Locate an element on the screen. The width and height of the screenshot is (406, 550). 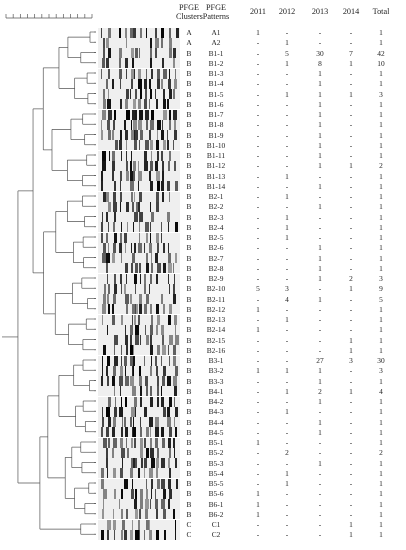
cell-pattern: B1-13 is located at coordinates (216, 176).